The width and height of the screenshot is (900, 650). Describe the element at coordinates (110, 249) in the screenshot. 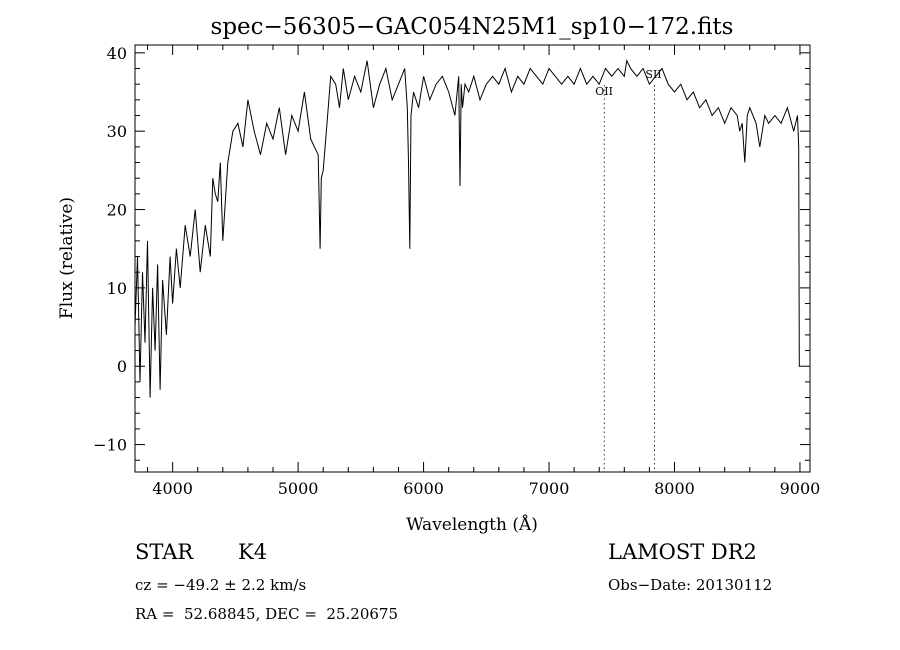

I see `y-tick-labels: −10 0 10 20 30 40` at that location.